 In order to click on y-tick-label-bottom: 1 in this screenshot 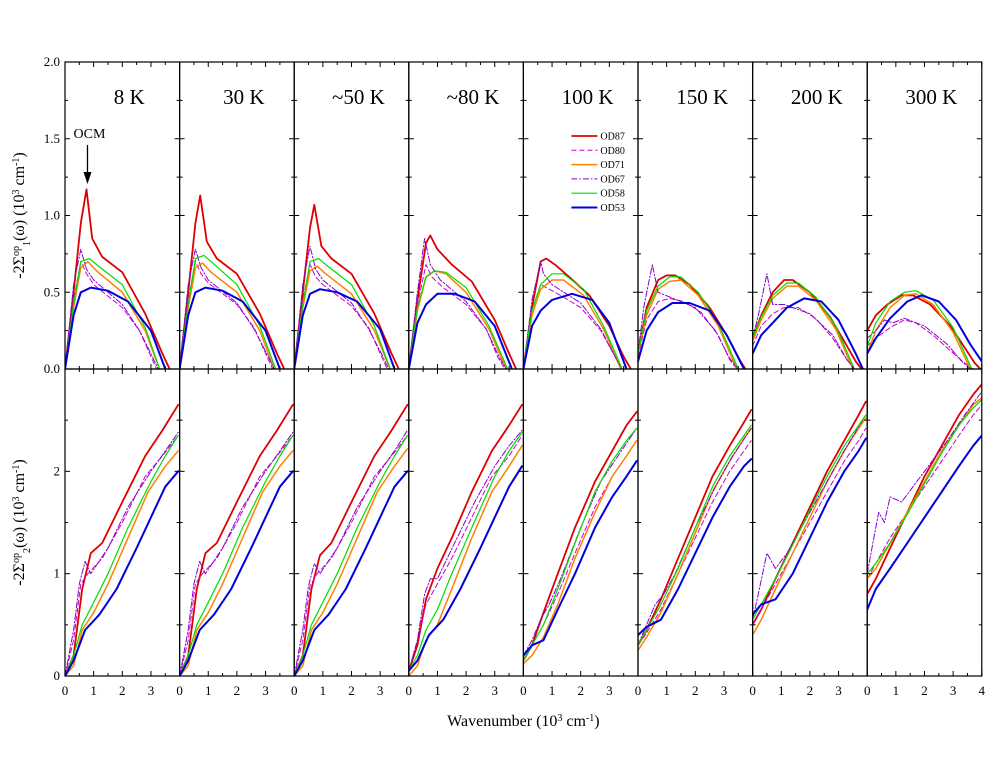, I will do `click(57, 573)`.